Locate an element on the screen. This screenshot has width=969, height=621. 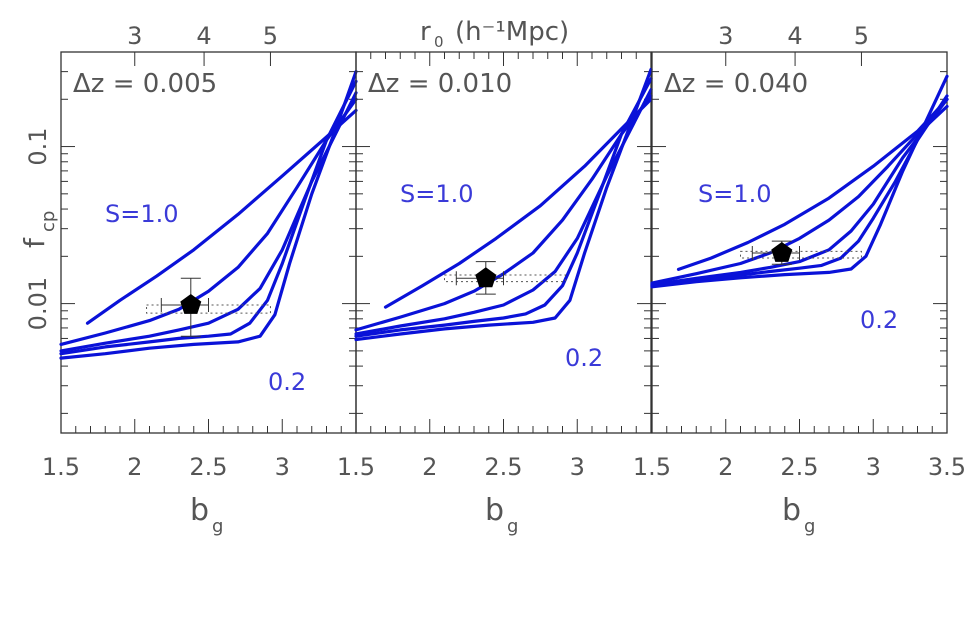
panel-title: Δz = 0.010 is located at coordinates (440, 84).